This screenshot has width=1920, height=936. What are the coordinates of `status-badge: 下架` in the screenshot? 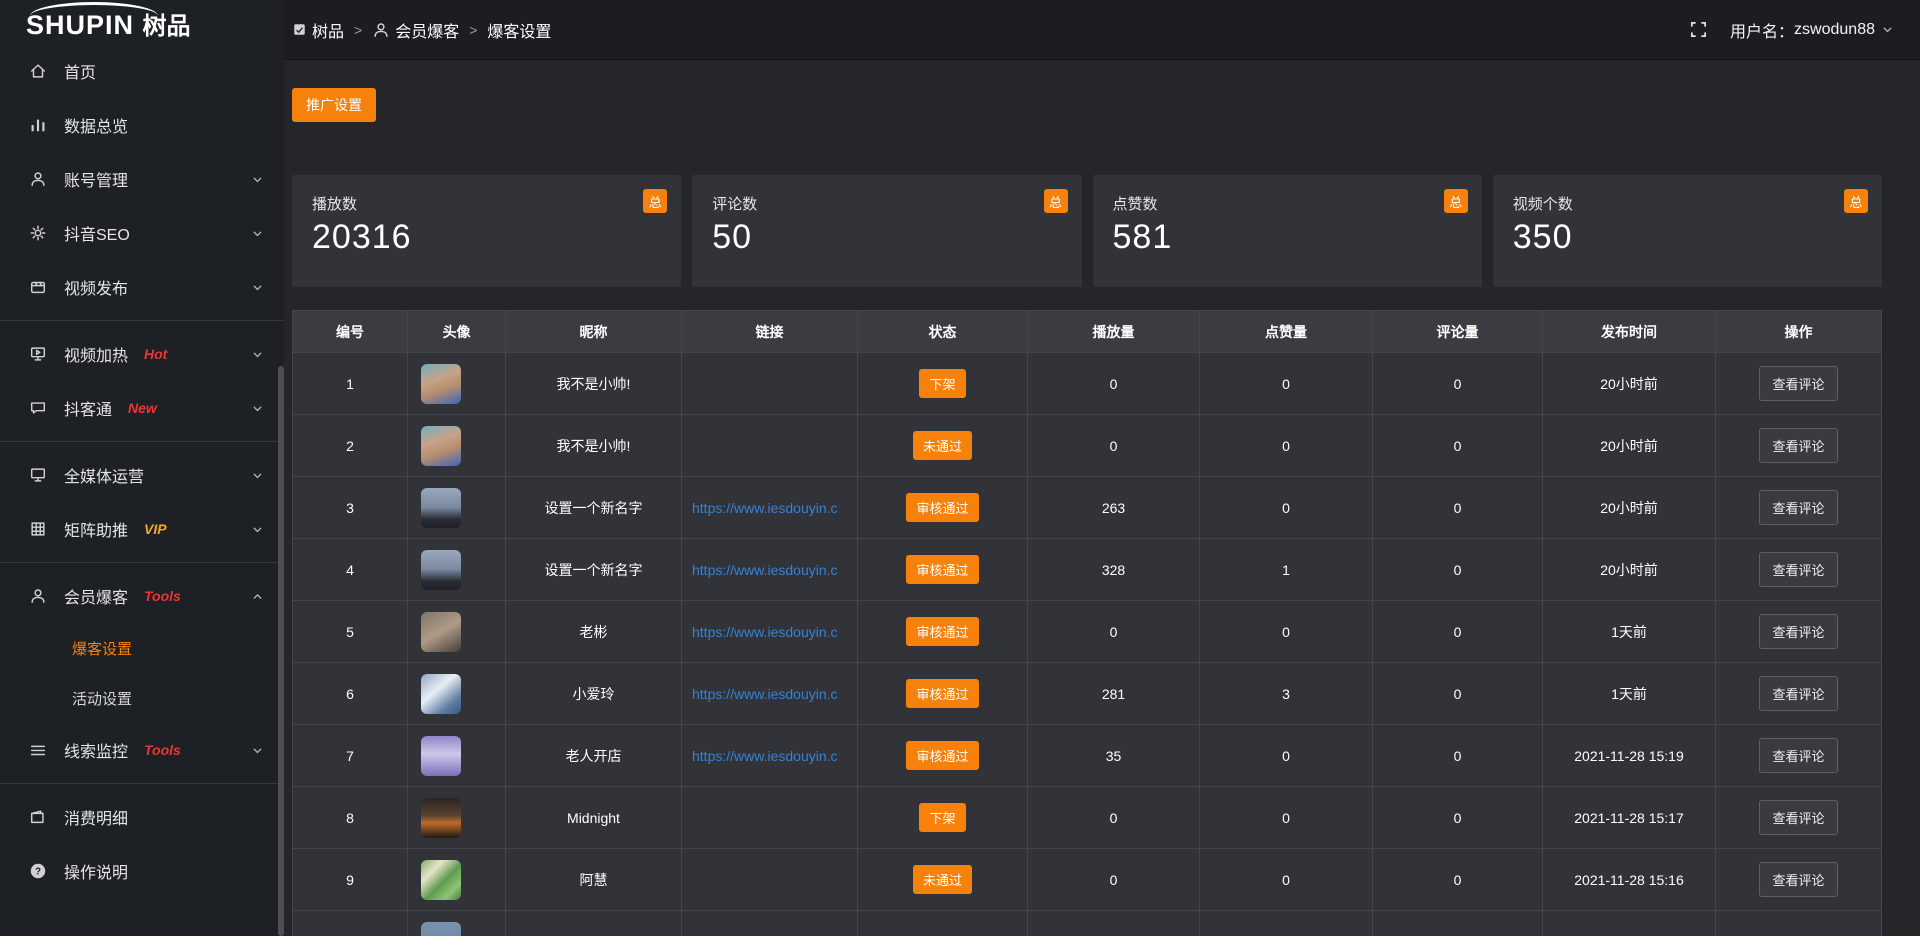 It's located at (942, 383).